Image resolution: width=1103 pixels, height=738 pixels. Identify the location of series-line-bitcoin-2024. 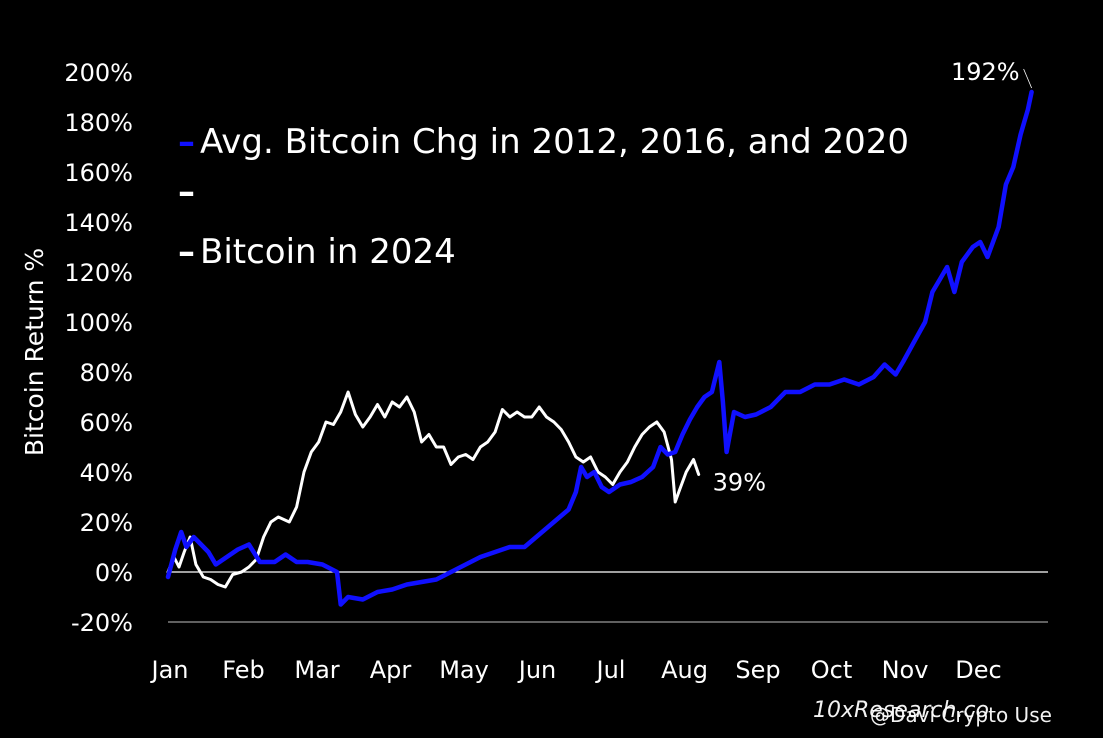
(433, 489).